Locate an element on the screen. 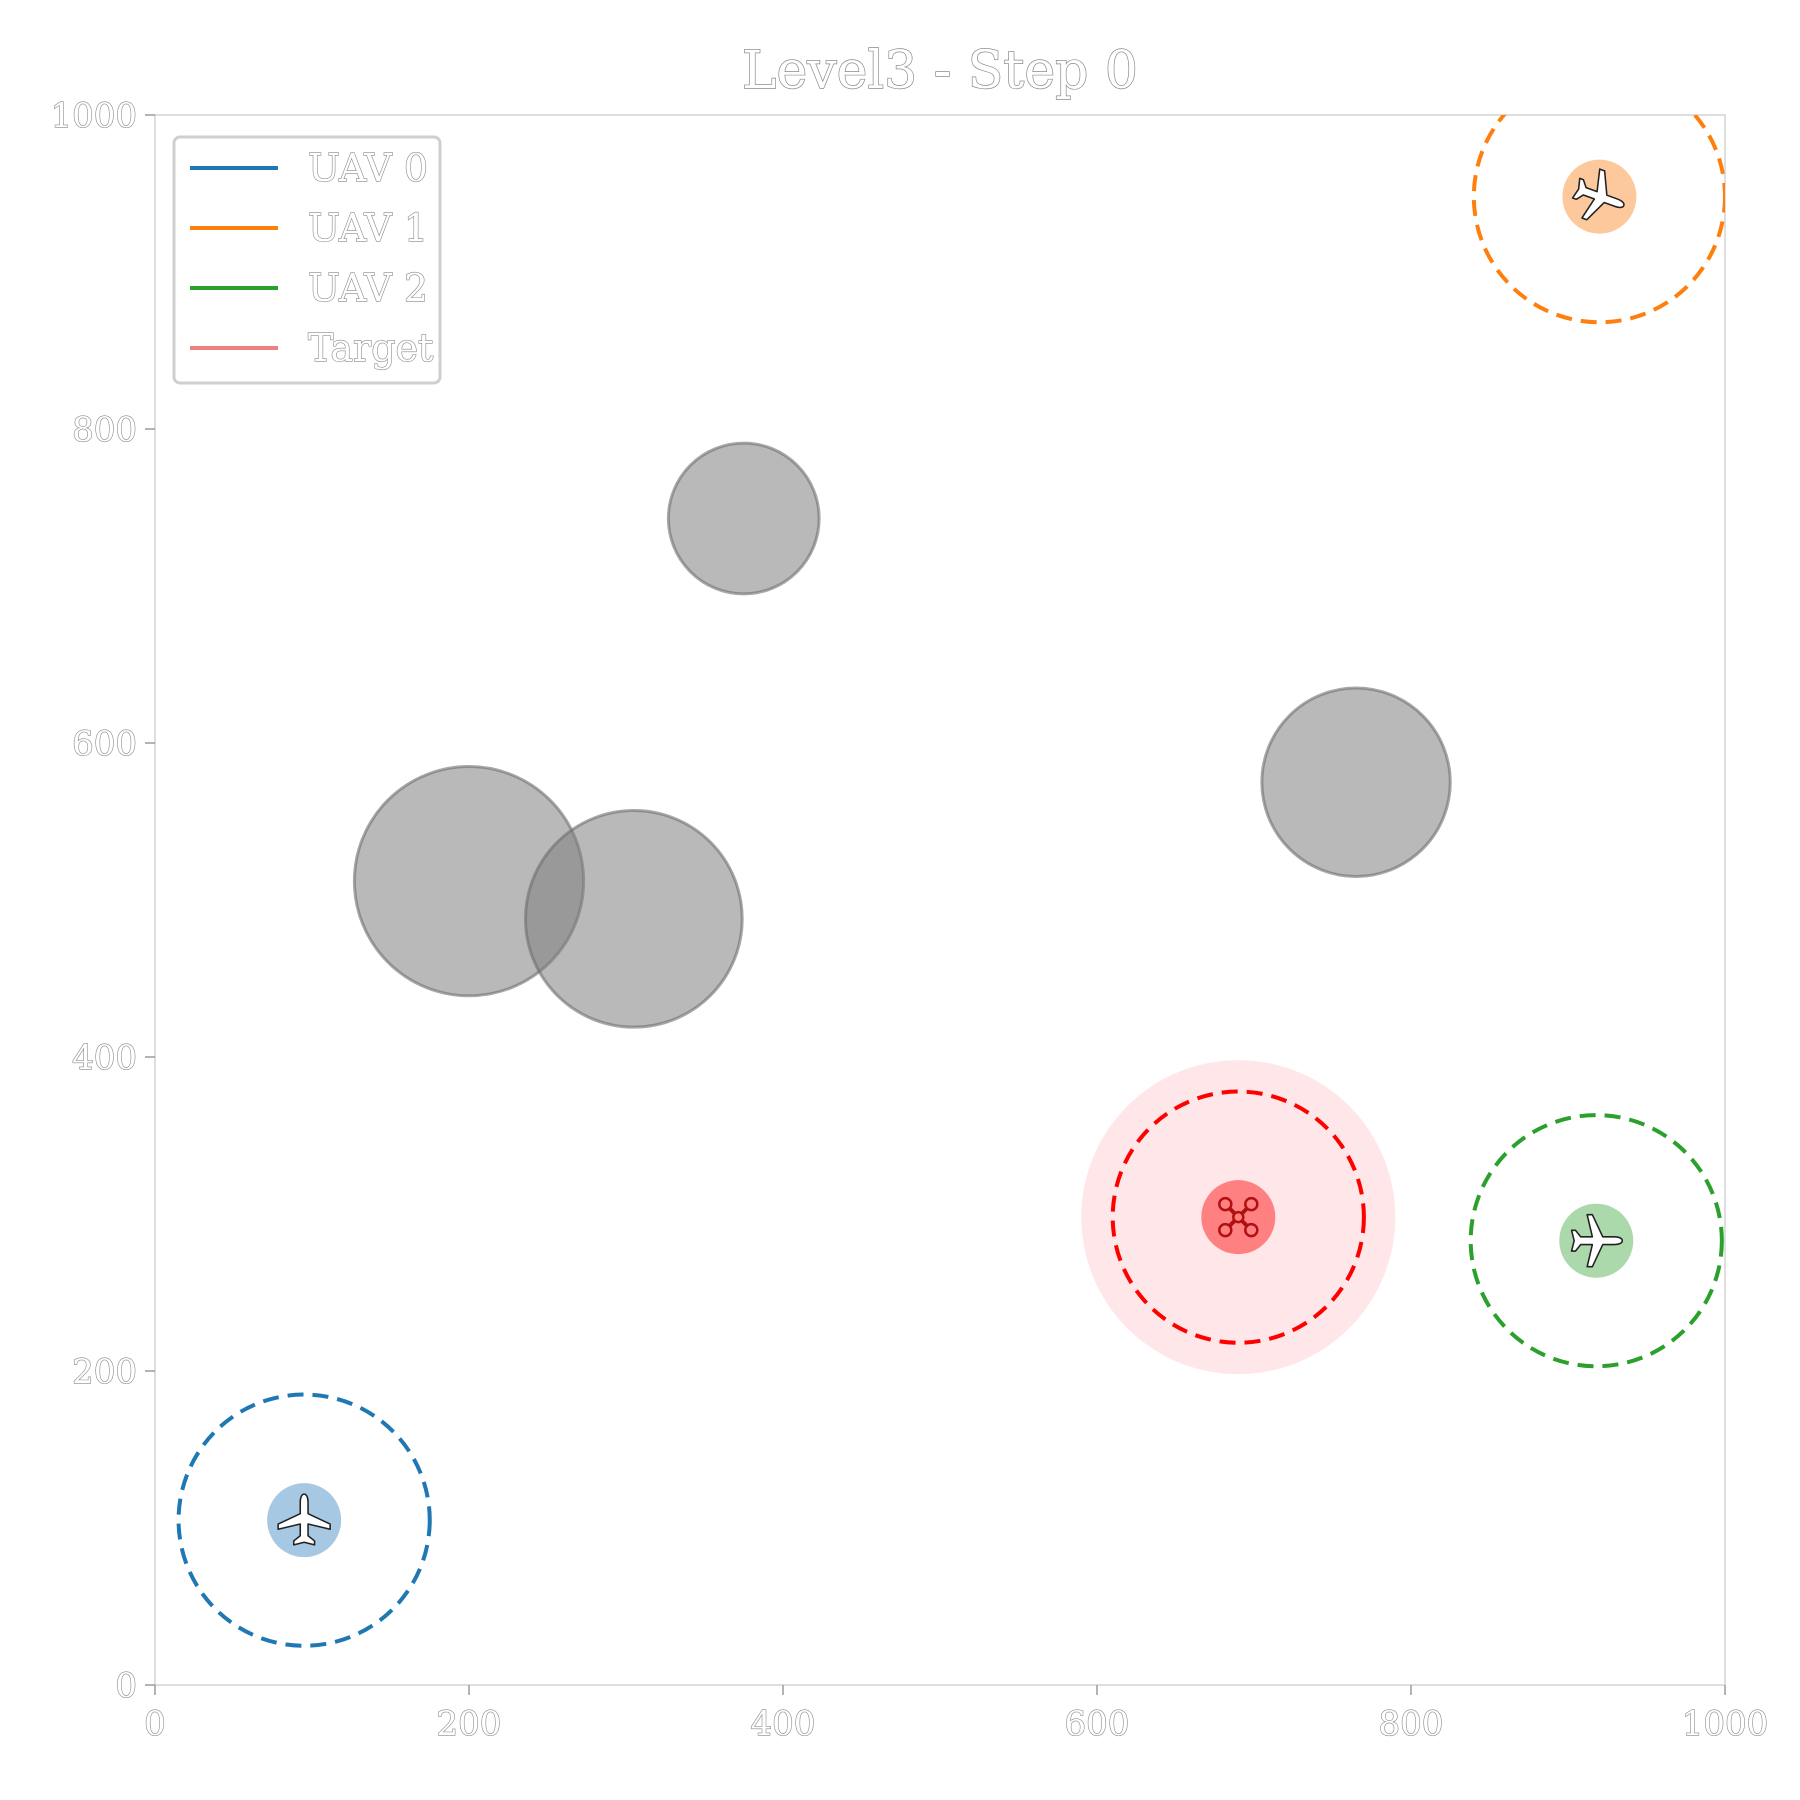 Image resolution: width=1800 pixels, height=1800 pixels. x-tick-label: 200 is located at coordinates (469, 1724).